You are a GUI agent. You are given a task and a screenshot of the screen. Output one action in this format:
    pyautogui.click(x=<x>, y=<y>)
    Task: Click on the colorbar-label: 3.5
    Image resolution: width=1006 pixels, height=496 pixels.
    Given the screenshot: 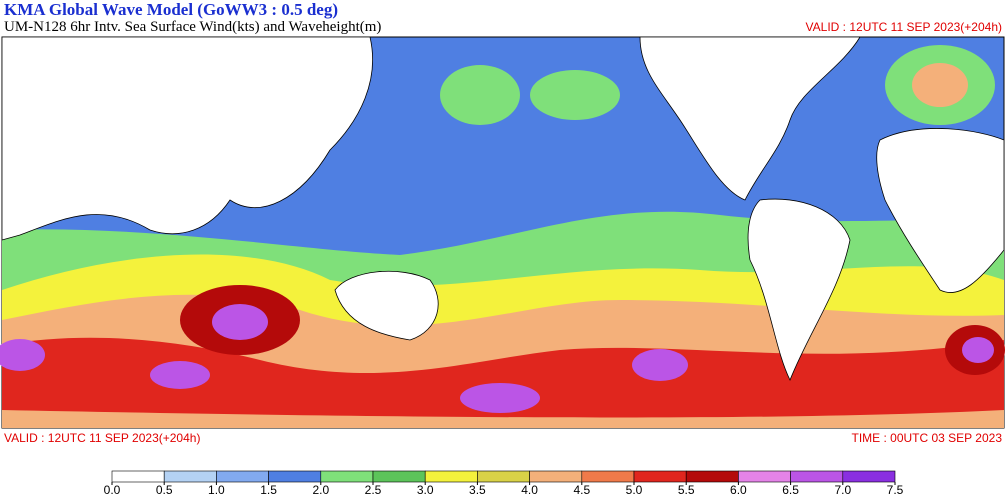 What is the action you would take?
    pyautogui.click(x=477, y=489)
    